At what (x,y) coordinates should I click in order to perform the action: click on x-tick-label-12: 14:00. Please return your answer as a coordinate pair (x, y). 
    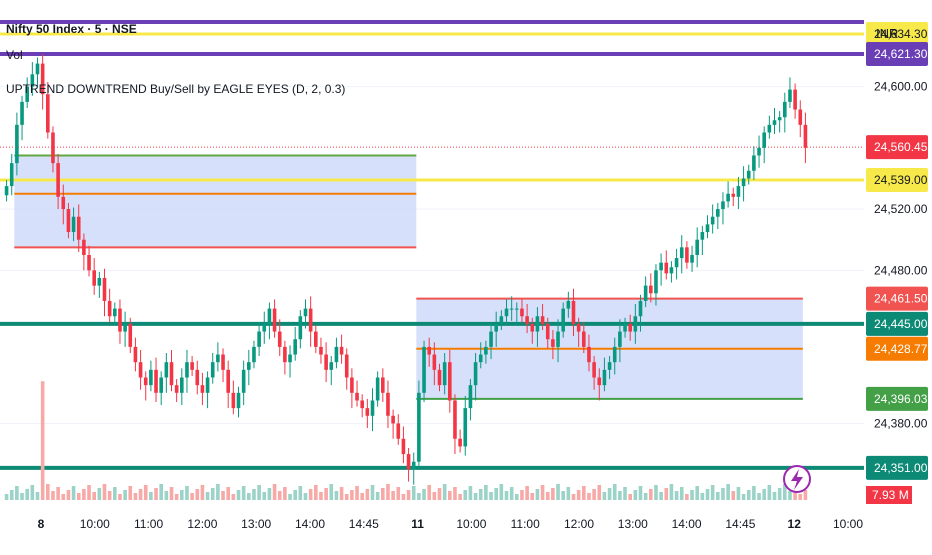
    Looking at the image, I should click on (687, 524).